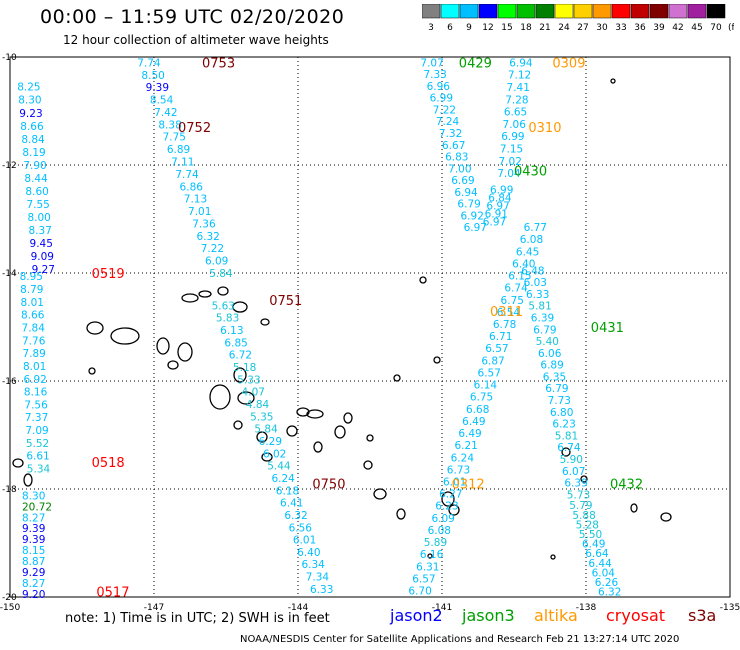 The height and width of the screenshot is (650, 740). Describe the element at coordinates (573, 472) in the screenshot. I see `wave-height-value: 6.07` at that location.